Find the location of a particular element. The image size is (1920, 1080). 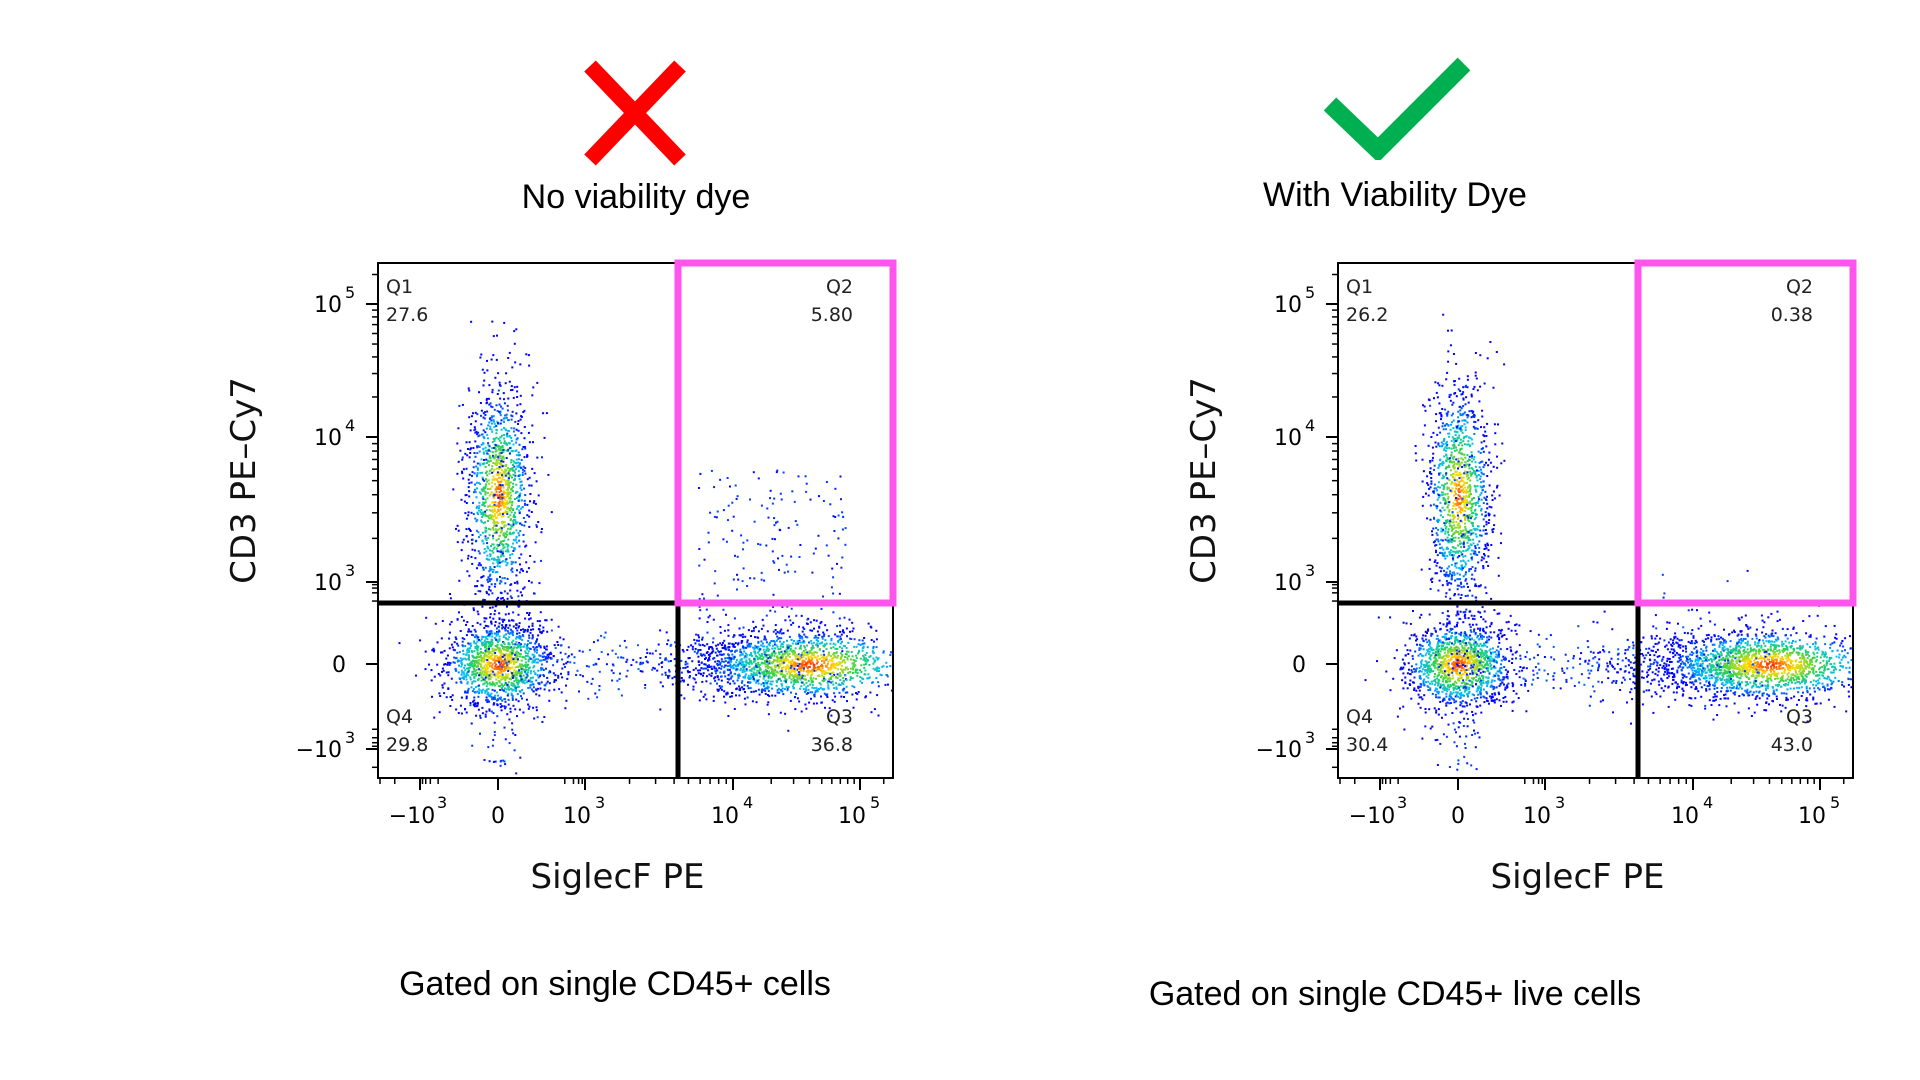

quadrant-q4-value: 29.8 is located at coordinates (407, 745).